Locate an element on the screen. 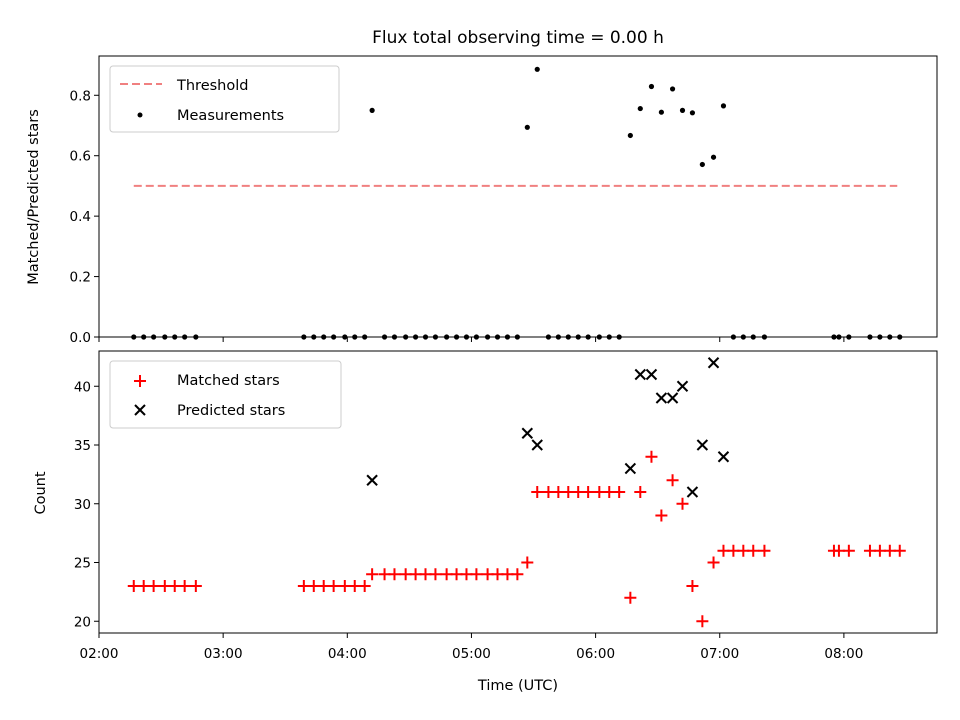 The width and height of the screenshot is (960, 720). count-x-tick-label: 06:00 is located at coordinates (595, 654).